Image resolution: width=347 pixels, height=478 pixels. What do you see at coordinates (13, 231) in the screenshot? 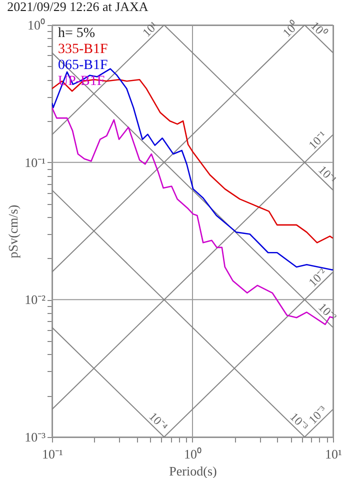
I see `y-axis-title: pSv(cm/s)` at bounding box center [13, 231].